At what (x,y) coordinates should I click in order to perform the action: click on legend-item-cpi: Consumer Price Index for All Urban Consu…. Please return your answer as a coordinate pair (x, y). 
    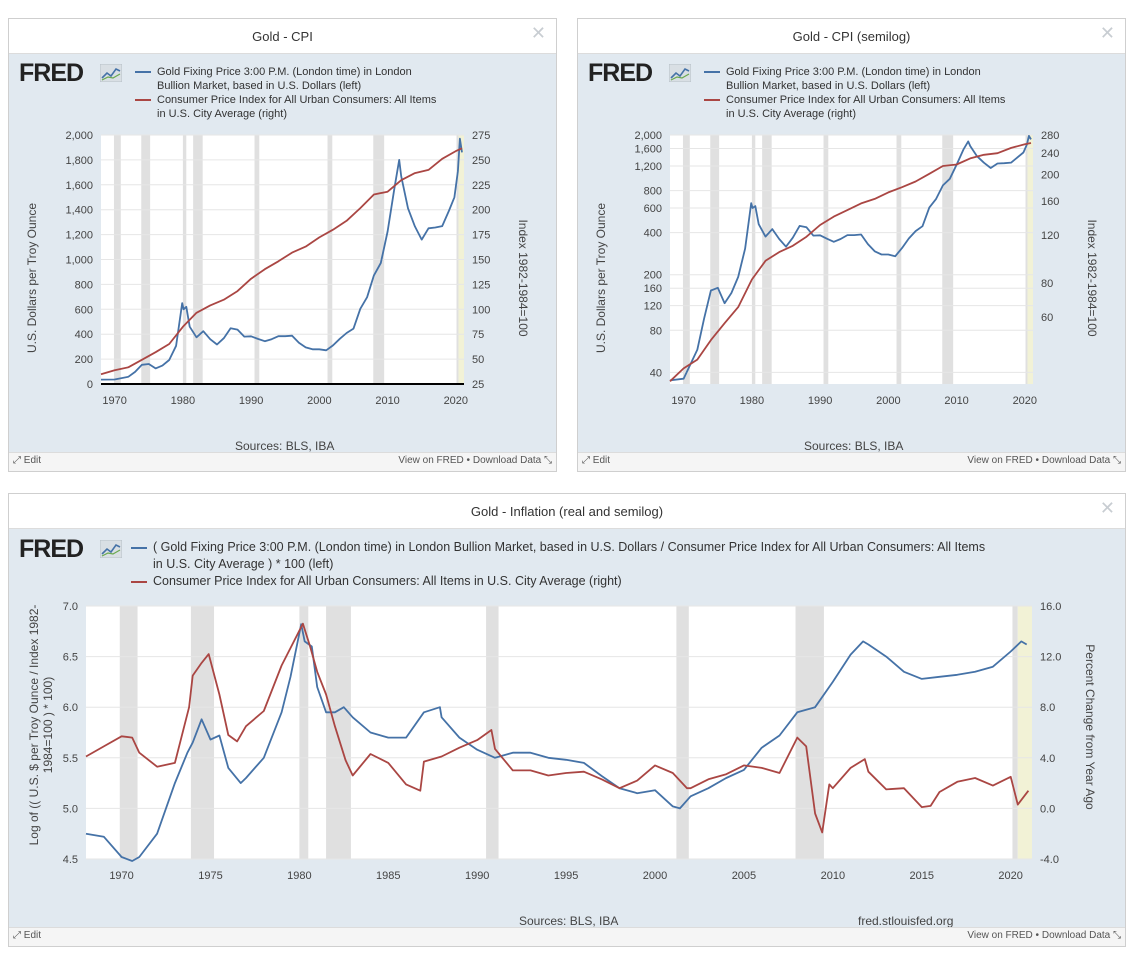
    Looking at the image, I should click on (290, 107).